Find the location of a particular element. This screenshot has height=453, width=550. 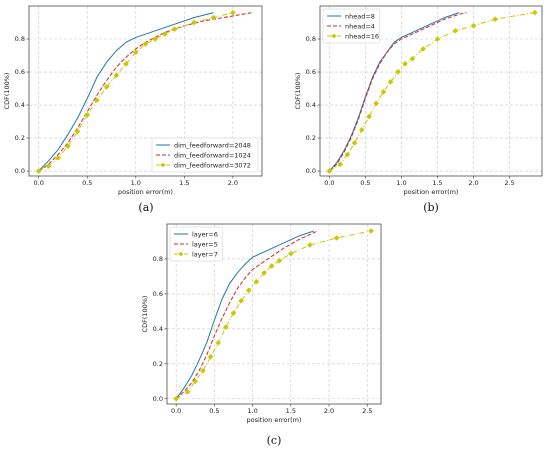

legend-label: nhead=16 is located at coordinates (362, 36).